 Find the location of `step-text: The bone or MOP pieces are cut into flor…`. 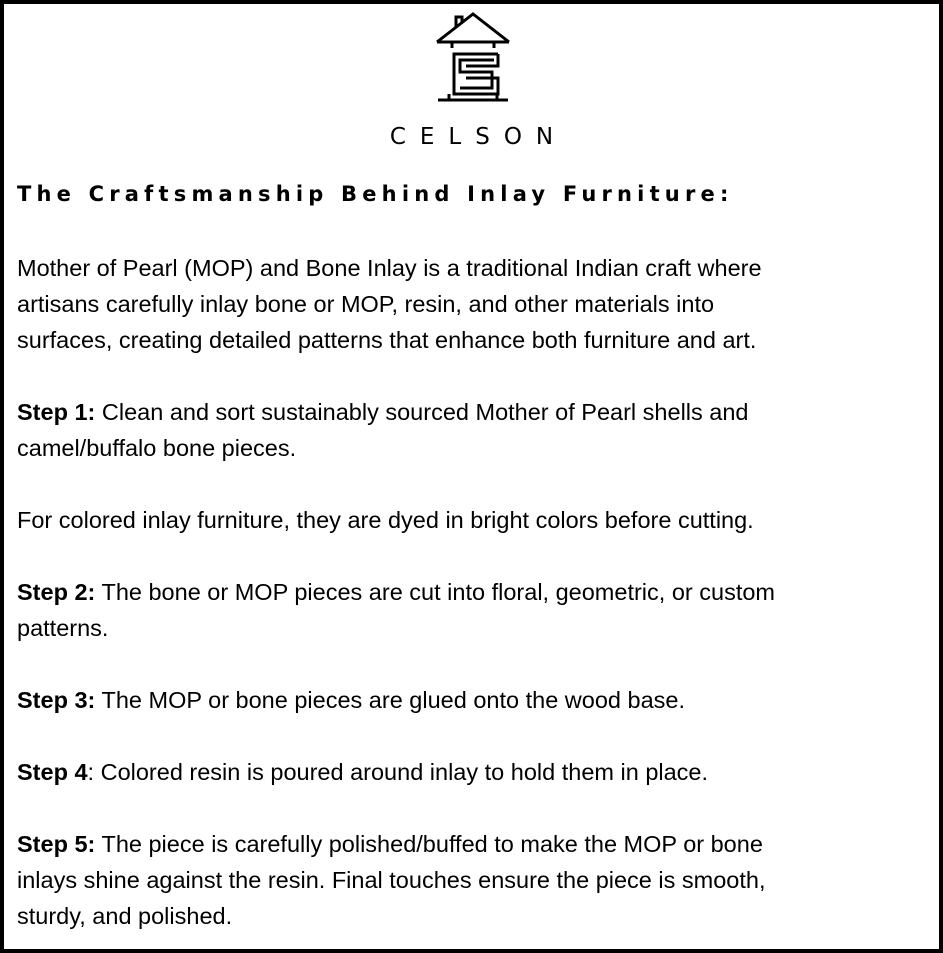

step-text: The bone or MOP pieces are cut into flor… is located at coordinates (435, 592).